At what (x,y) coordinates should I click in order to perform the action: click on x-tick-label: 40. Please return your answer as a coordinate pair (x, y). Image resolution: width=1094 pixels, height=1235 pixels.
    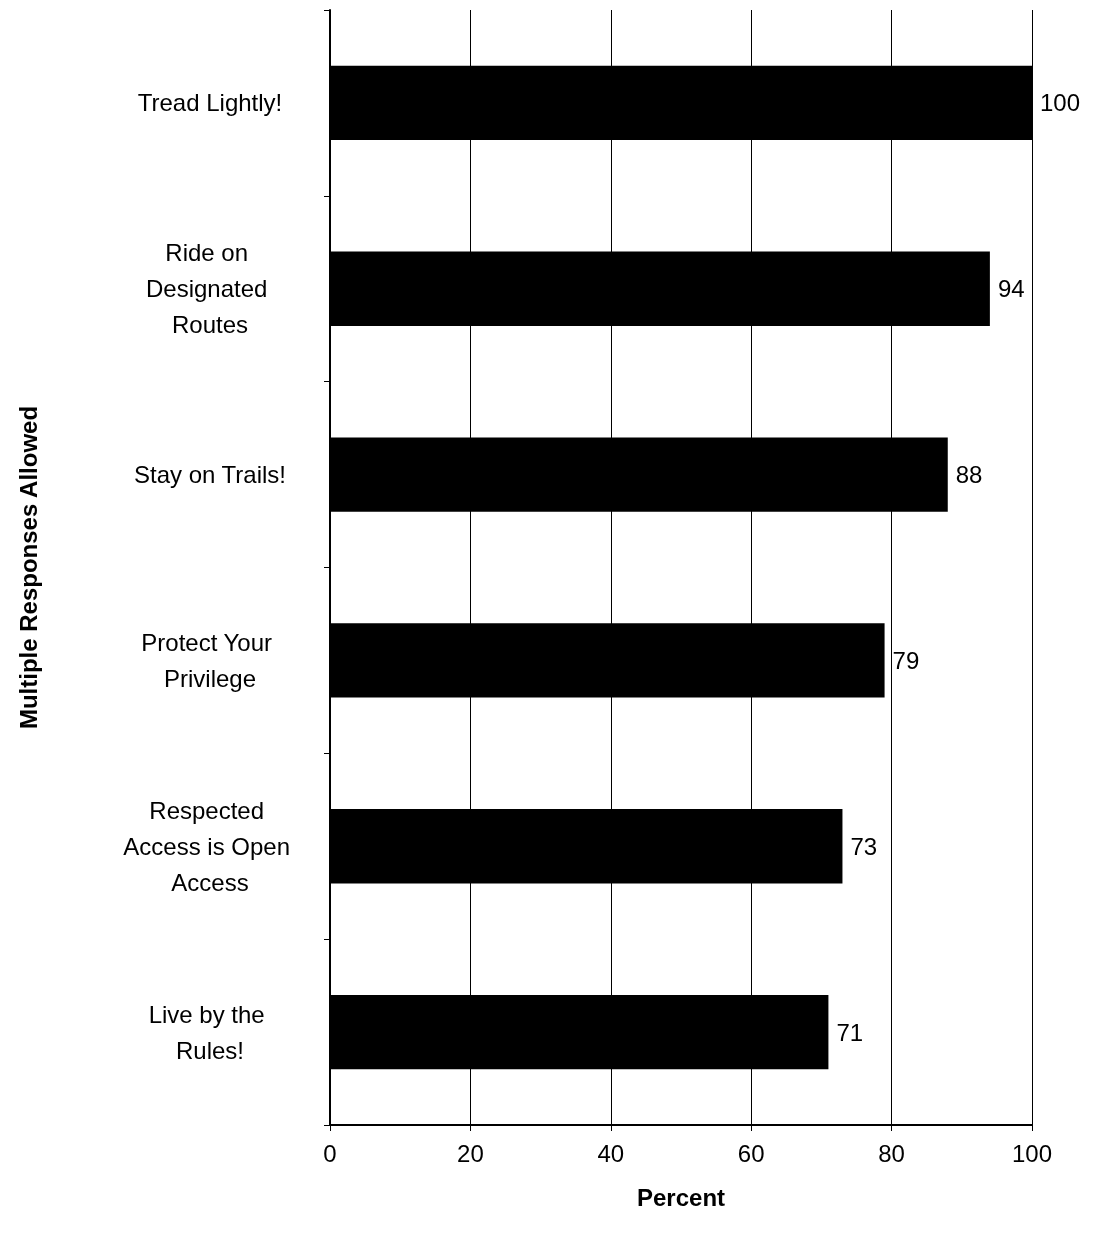
    Looking at the image, I should click on (611, 1153).